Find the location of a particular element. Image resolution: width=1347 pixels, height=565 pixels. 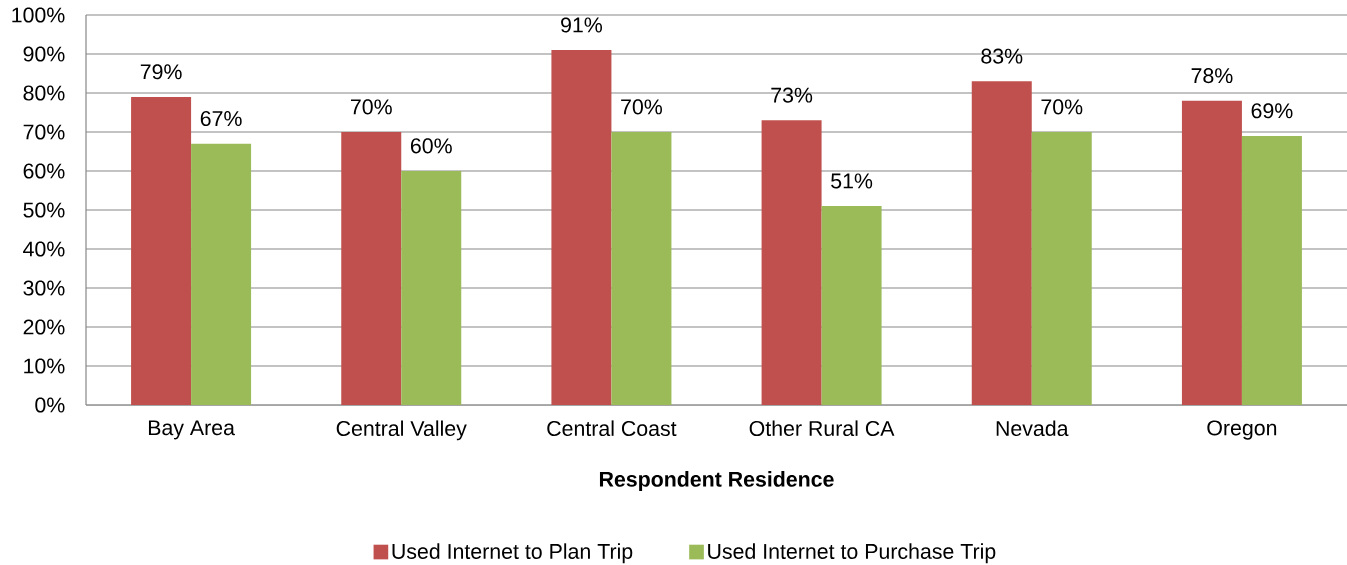

y-tick-label: 100% is located at coordinates (38, 15).